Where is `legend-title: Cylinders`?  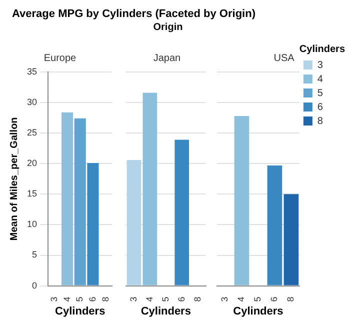
legend-title: Cylinders is located at coordinates (322, 49).